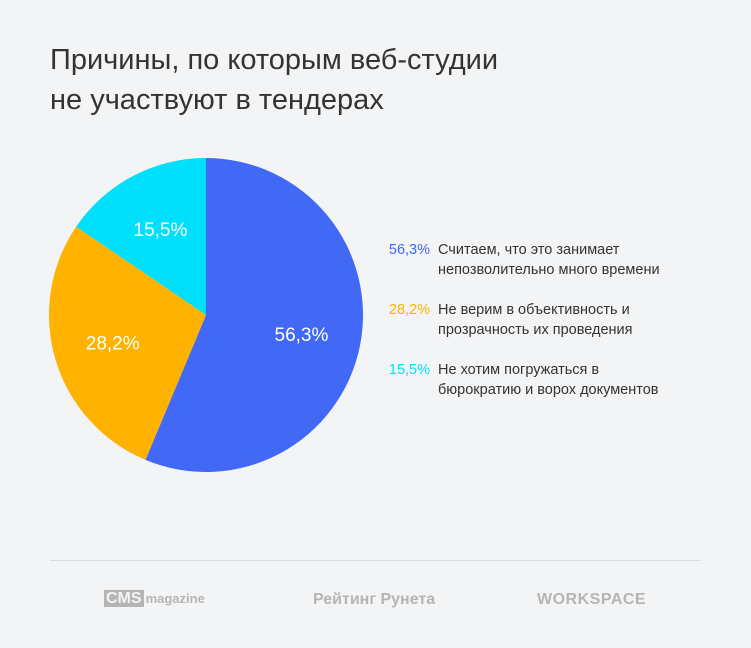 This screenshot has width=751, height=648. What do you see at coordinates (548, 390) in the screenshot?
I see `legend-label-line: бюрократию и ворох документов` at bounding box center [548, 390].